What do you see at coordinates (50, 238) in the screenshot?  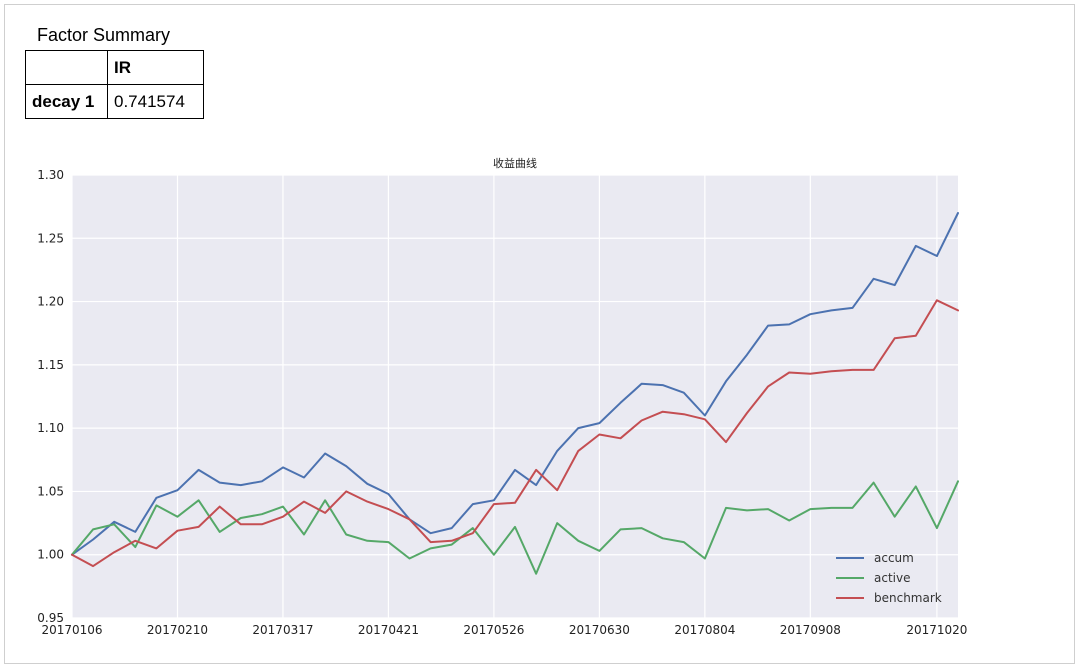 I see `y-tick-label: 1.25` at bounding box center [50, 238].